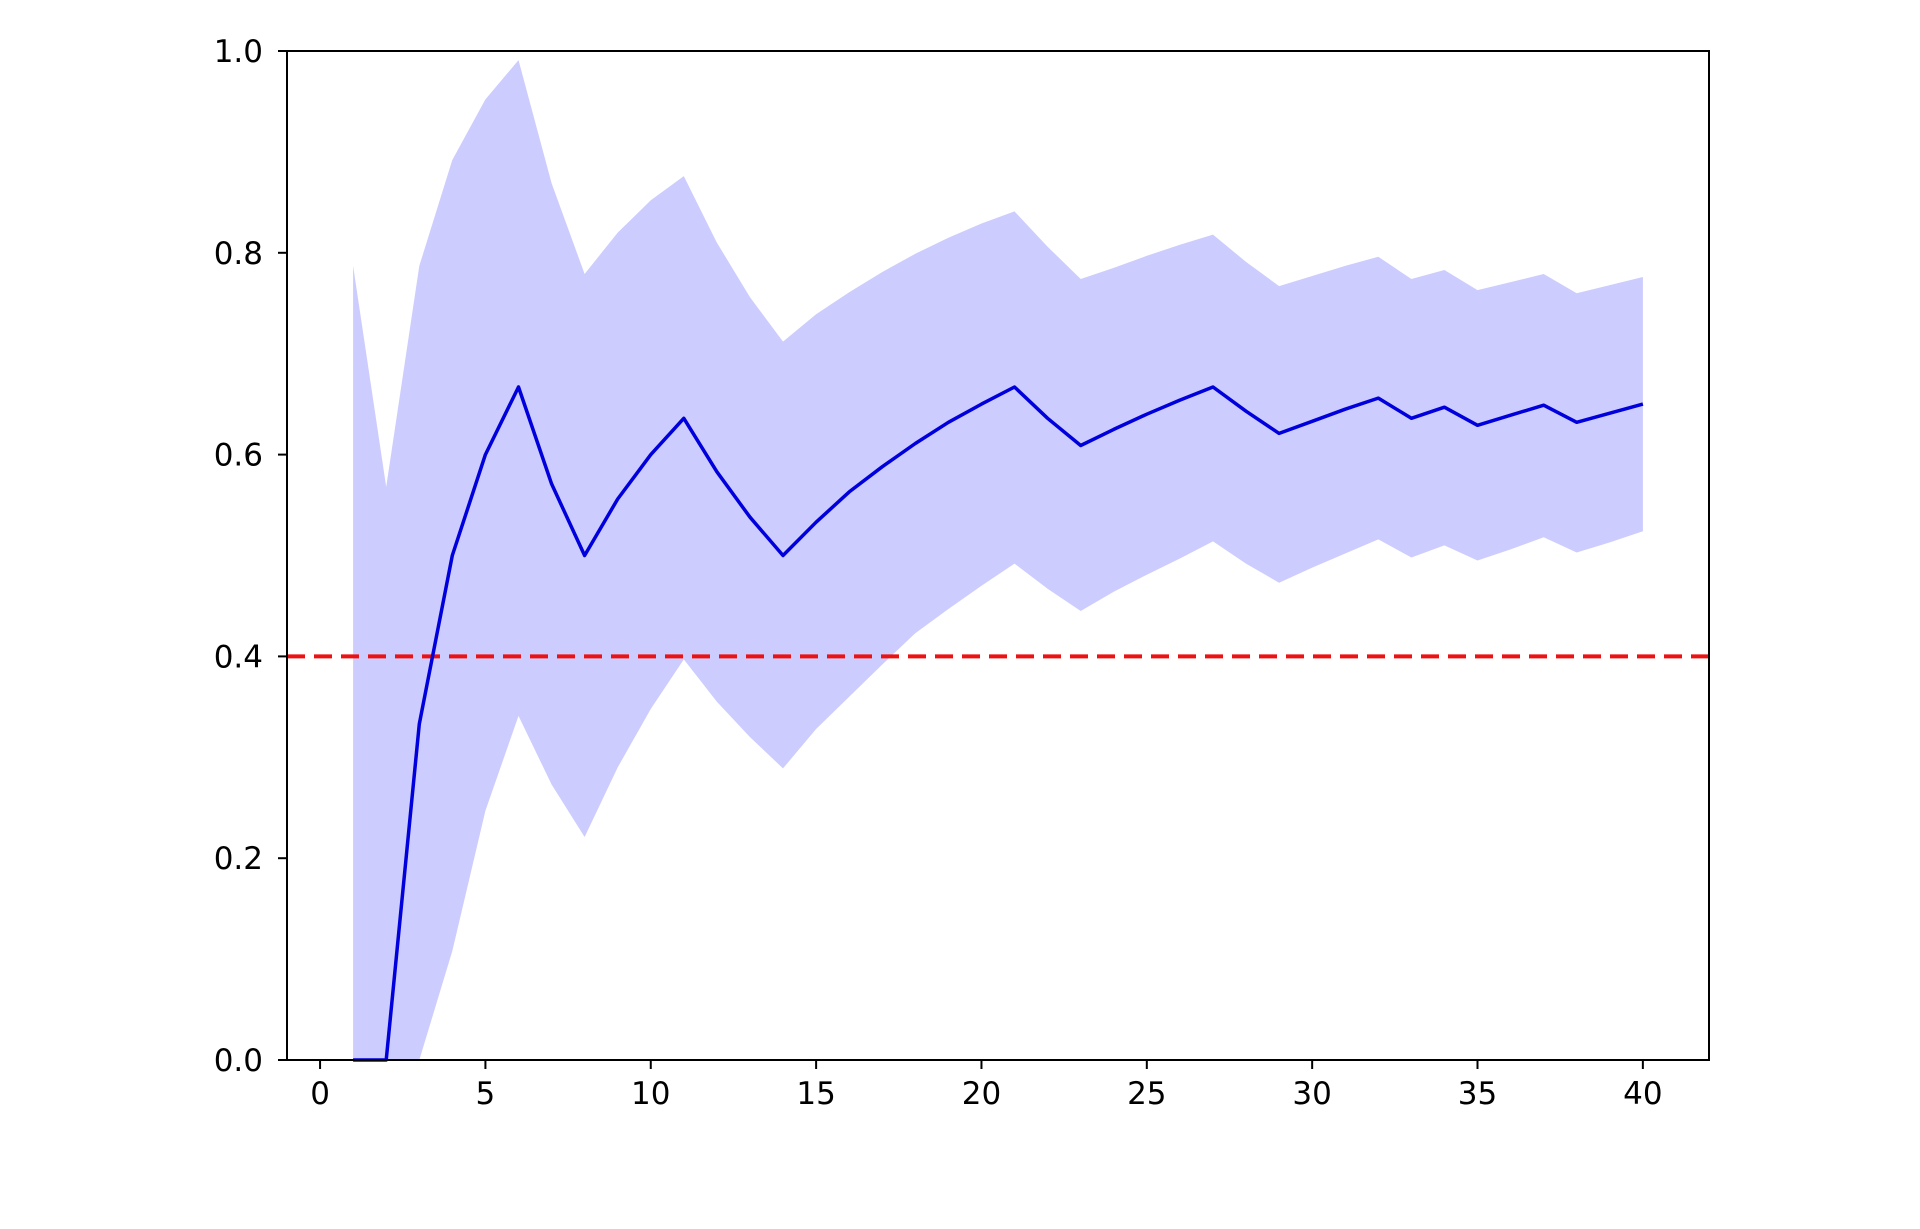  I want to click on x-tick-label: 35, so click(1477, 1094).